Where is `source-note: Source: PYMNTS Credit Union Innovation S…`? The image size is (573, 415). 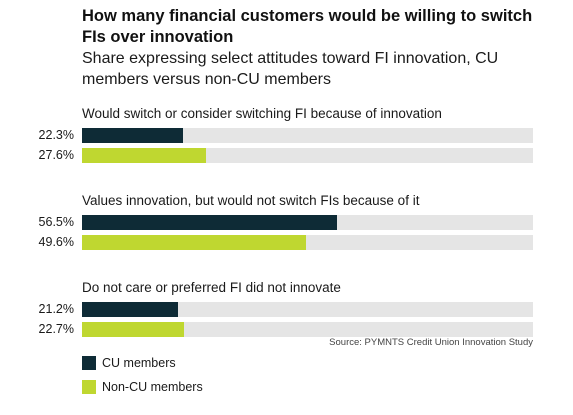
source-note: Source: PYMNTS Credit Union Innovation S… is located at coordinates (431, 342).